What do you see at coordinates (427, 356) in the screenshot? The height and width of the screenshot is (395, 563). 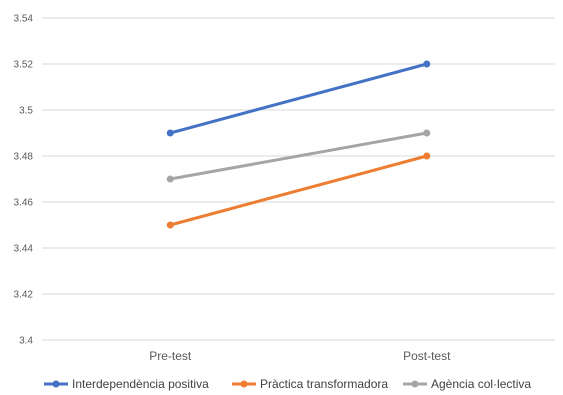 I see `x-tick-label: Post-test` at bounding box center [427, 356].